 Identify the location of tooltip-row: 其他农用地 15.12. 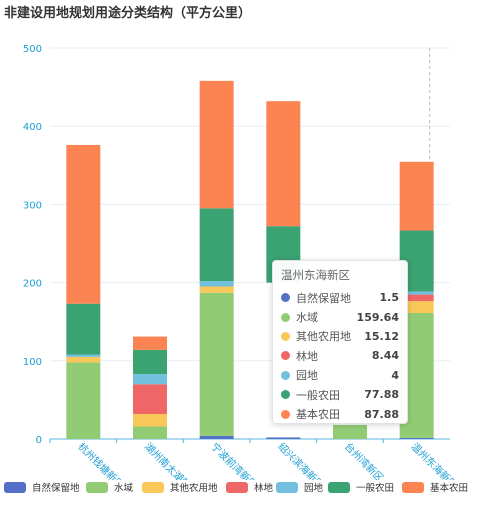
(340, 336).